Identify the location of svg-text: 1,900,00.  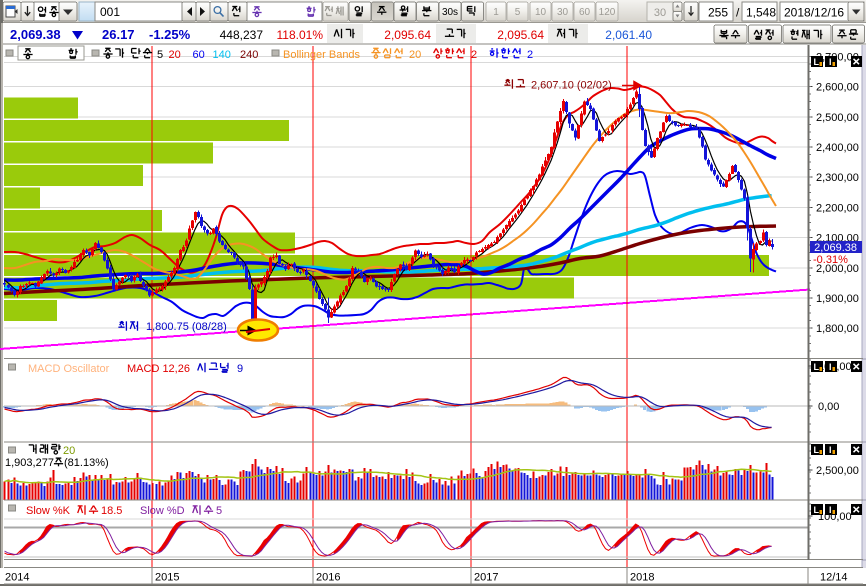
(837, 299).